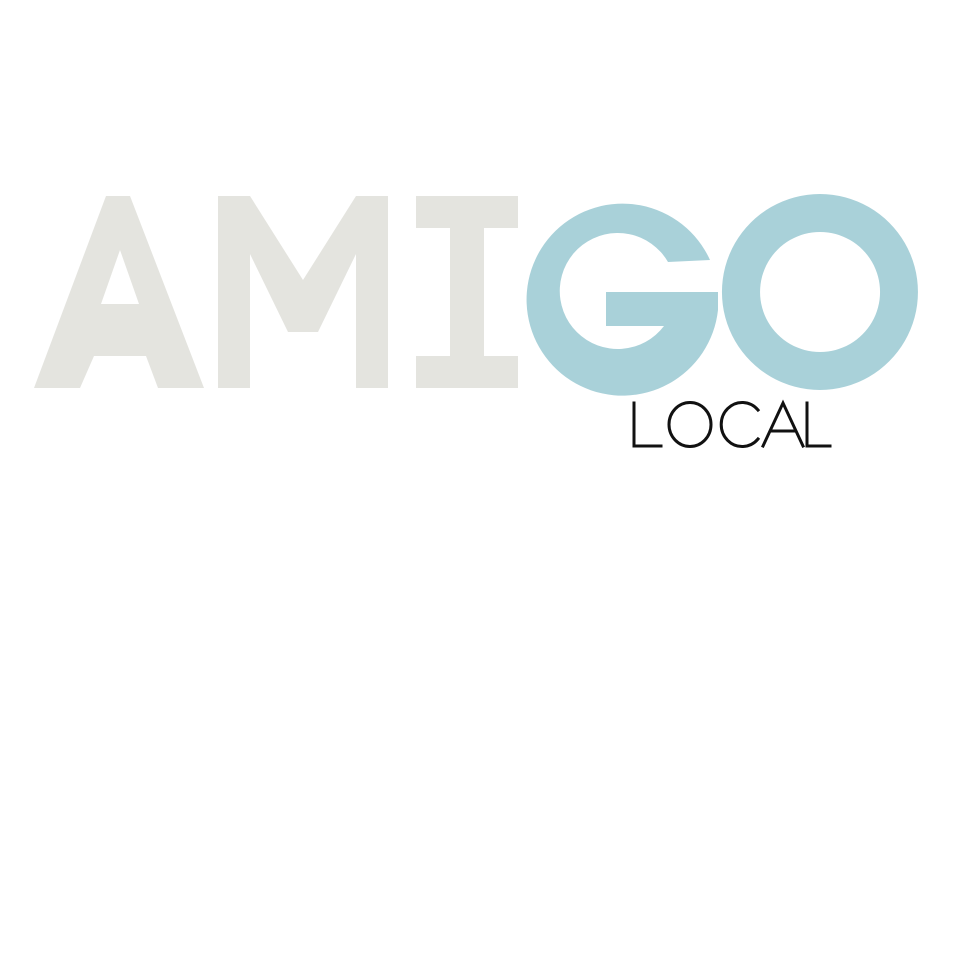 This screenshot has height=960, width=960. Describe the element at coordinates (119, 292) in the screenshot. I see `letter-a` at that location.